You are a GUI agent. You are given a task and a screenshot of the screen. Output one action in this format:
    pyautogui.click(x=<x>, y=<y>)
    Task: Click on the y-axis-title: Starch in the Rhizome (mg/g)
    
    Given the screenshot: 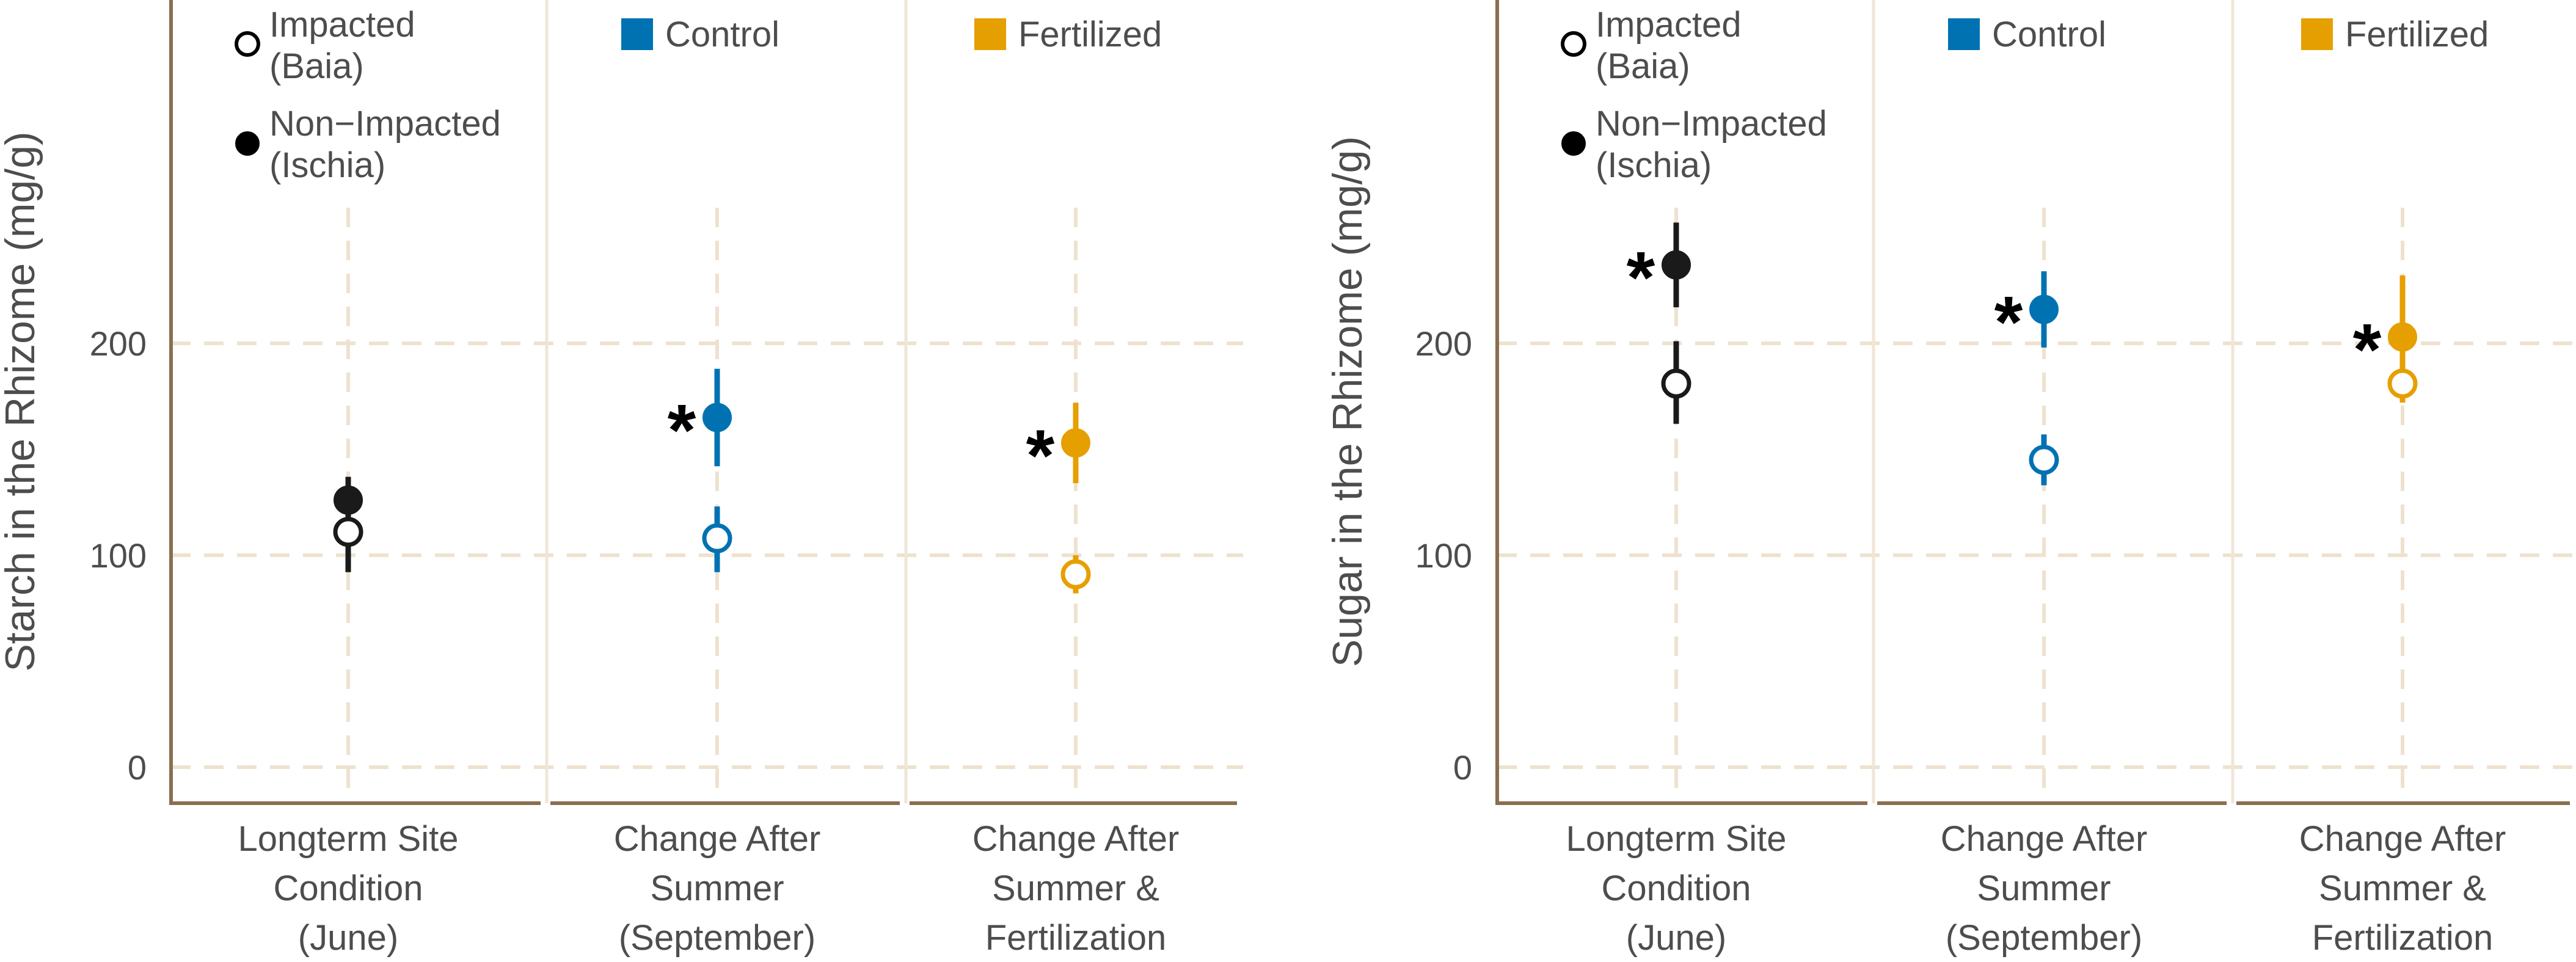 What is the action you would take?
    pyautogui.click(x=21, y=401)
    